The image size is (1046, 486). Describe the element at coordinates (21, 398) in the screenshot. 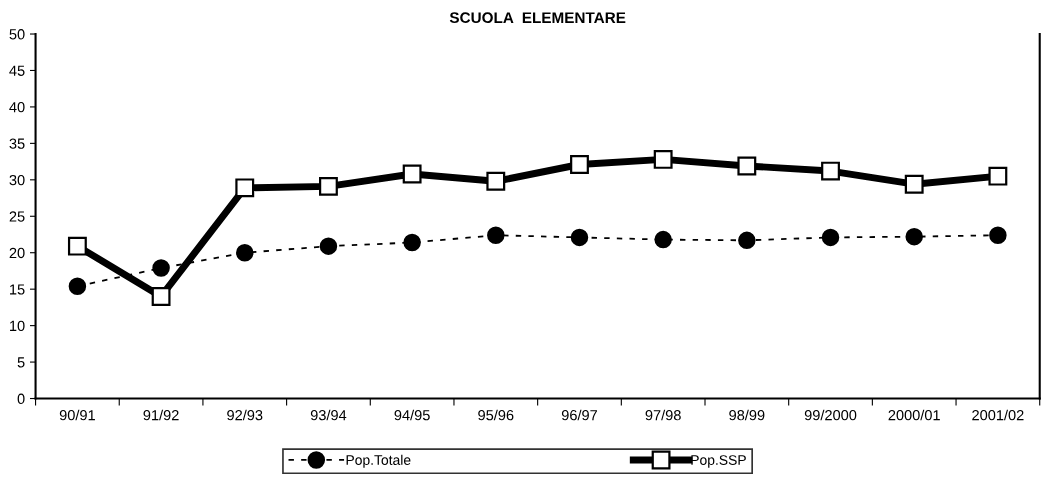

I see `y-tick-label: 0` at that location.